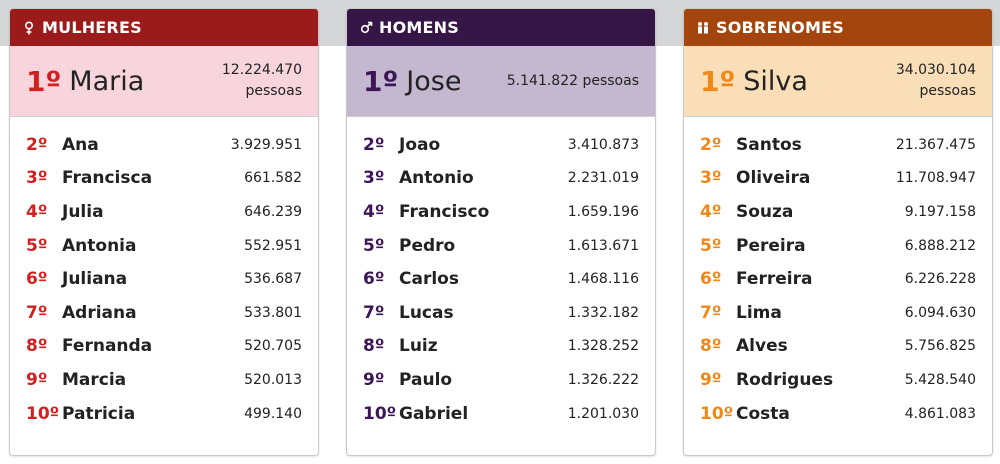 The image size is (1000, 464). Describe the element at coordinates (936, 81) in the screenshot. I see `count-label: 34.030.104 pessoas` at that location.